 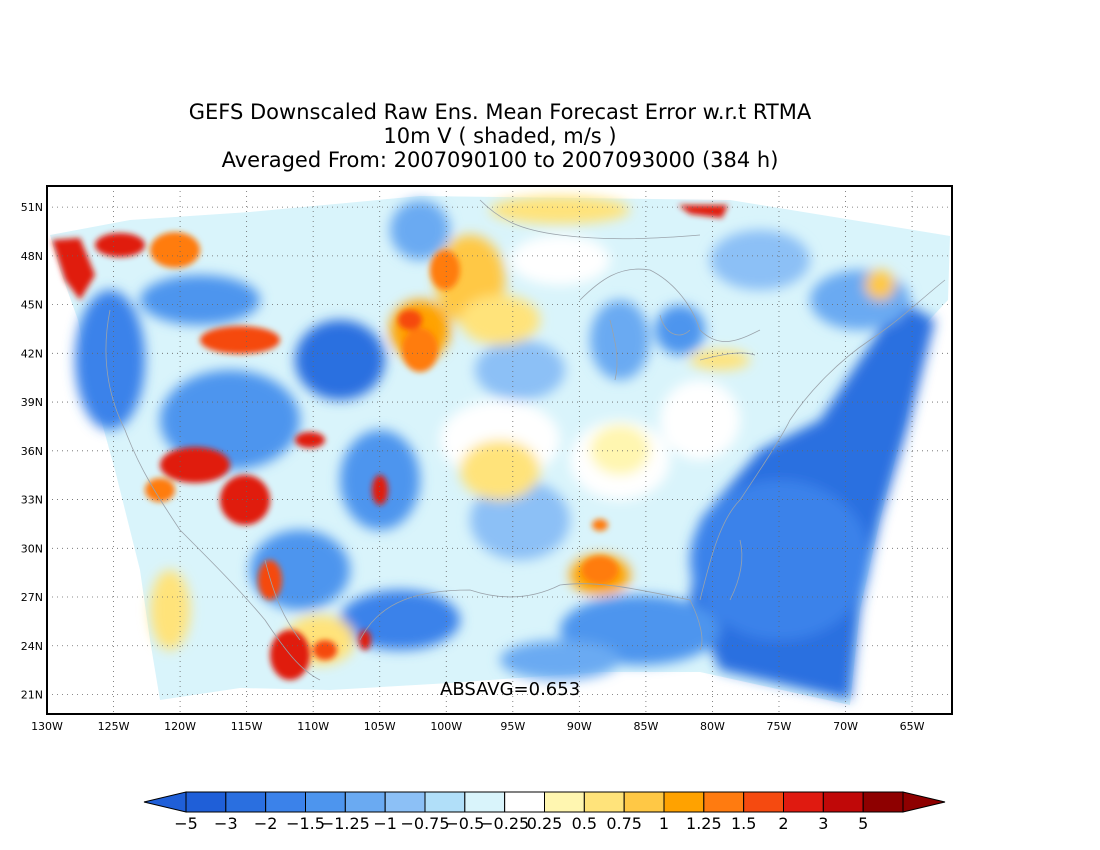 What do you see at coordinates (664, 823) in the screenshot?
I see `colorbar-tick-label: 1` at bounding box center [664, 823].